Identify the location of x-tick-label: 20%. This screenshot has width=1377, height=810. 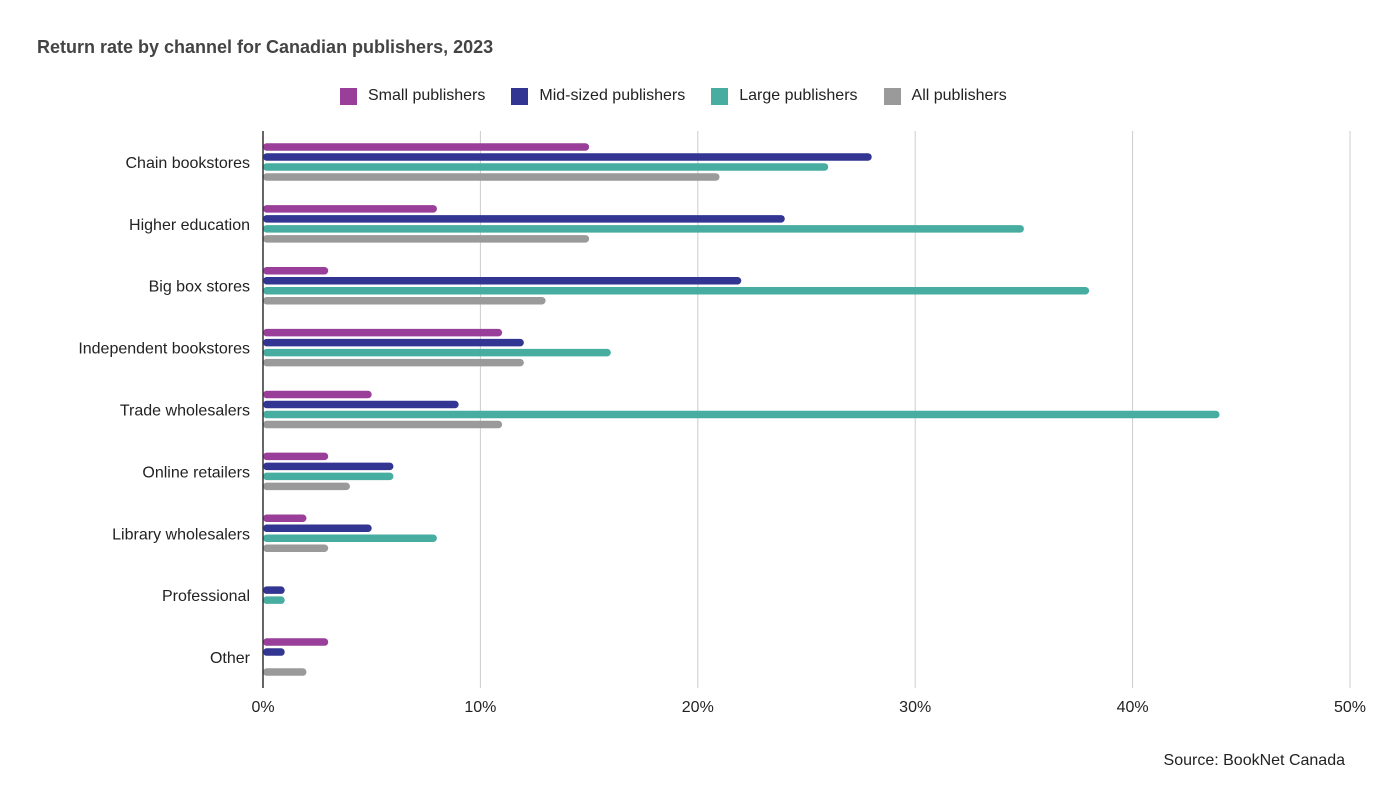
(698, 707).